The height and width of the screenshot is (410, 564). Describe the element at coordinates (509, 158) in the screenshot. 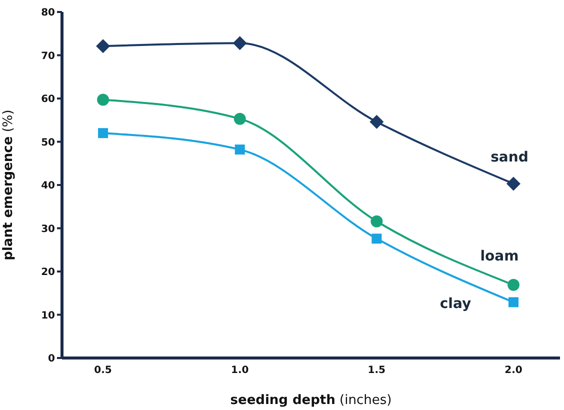

I see `series-label: sand` at that location.